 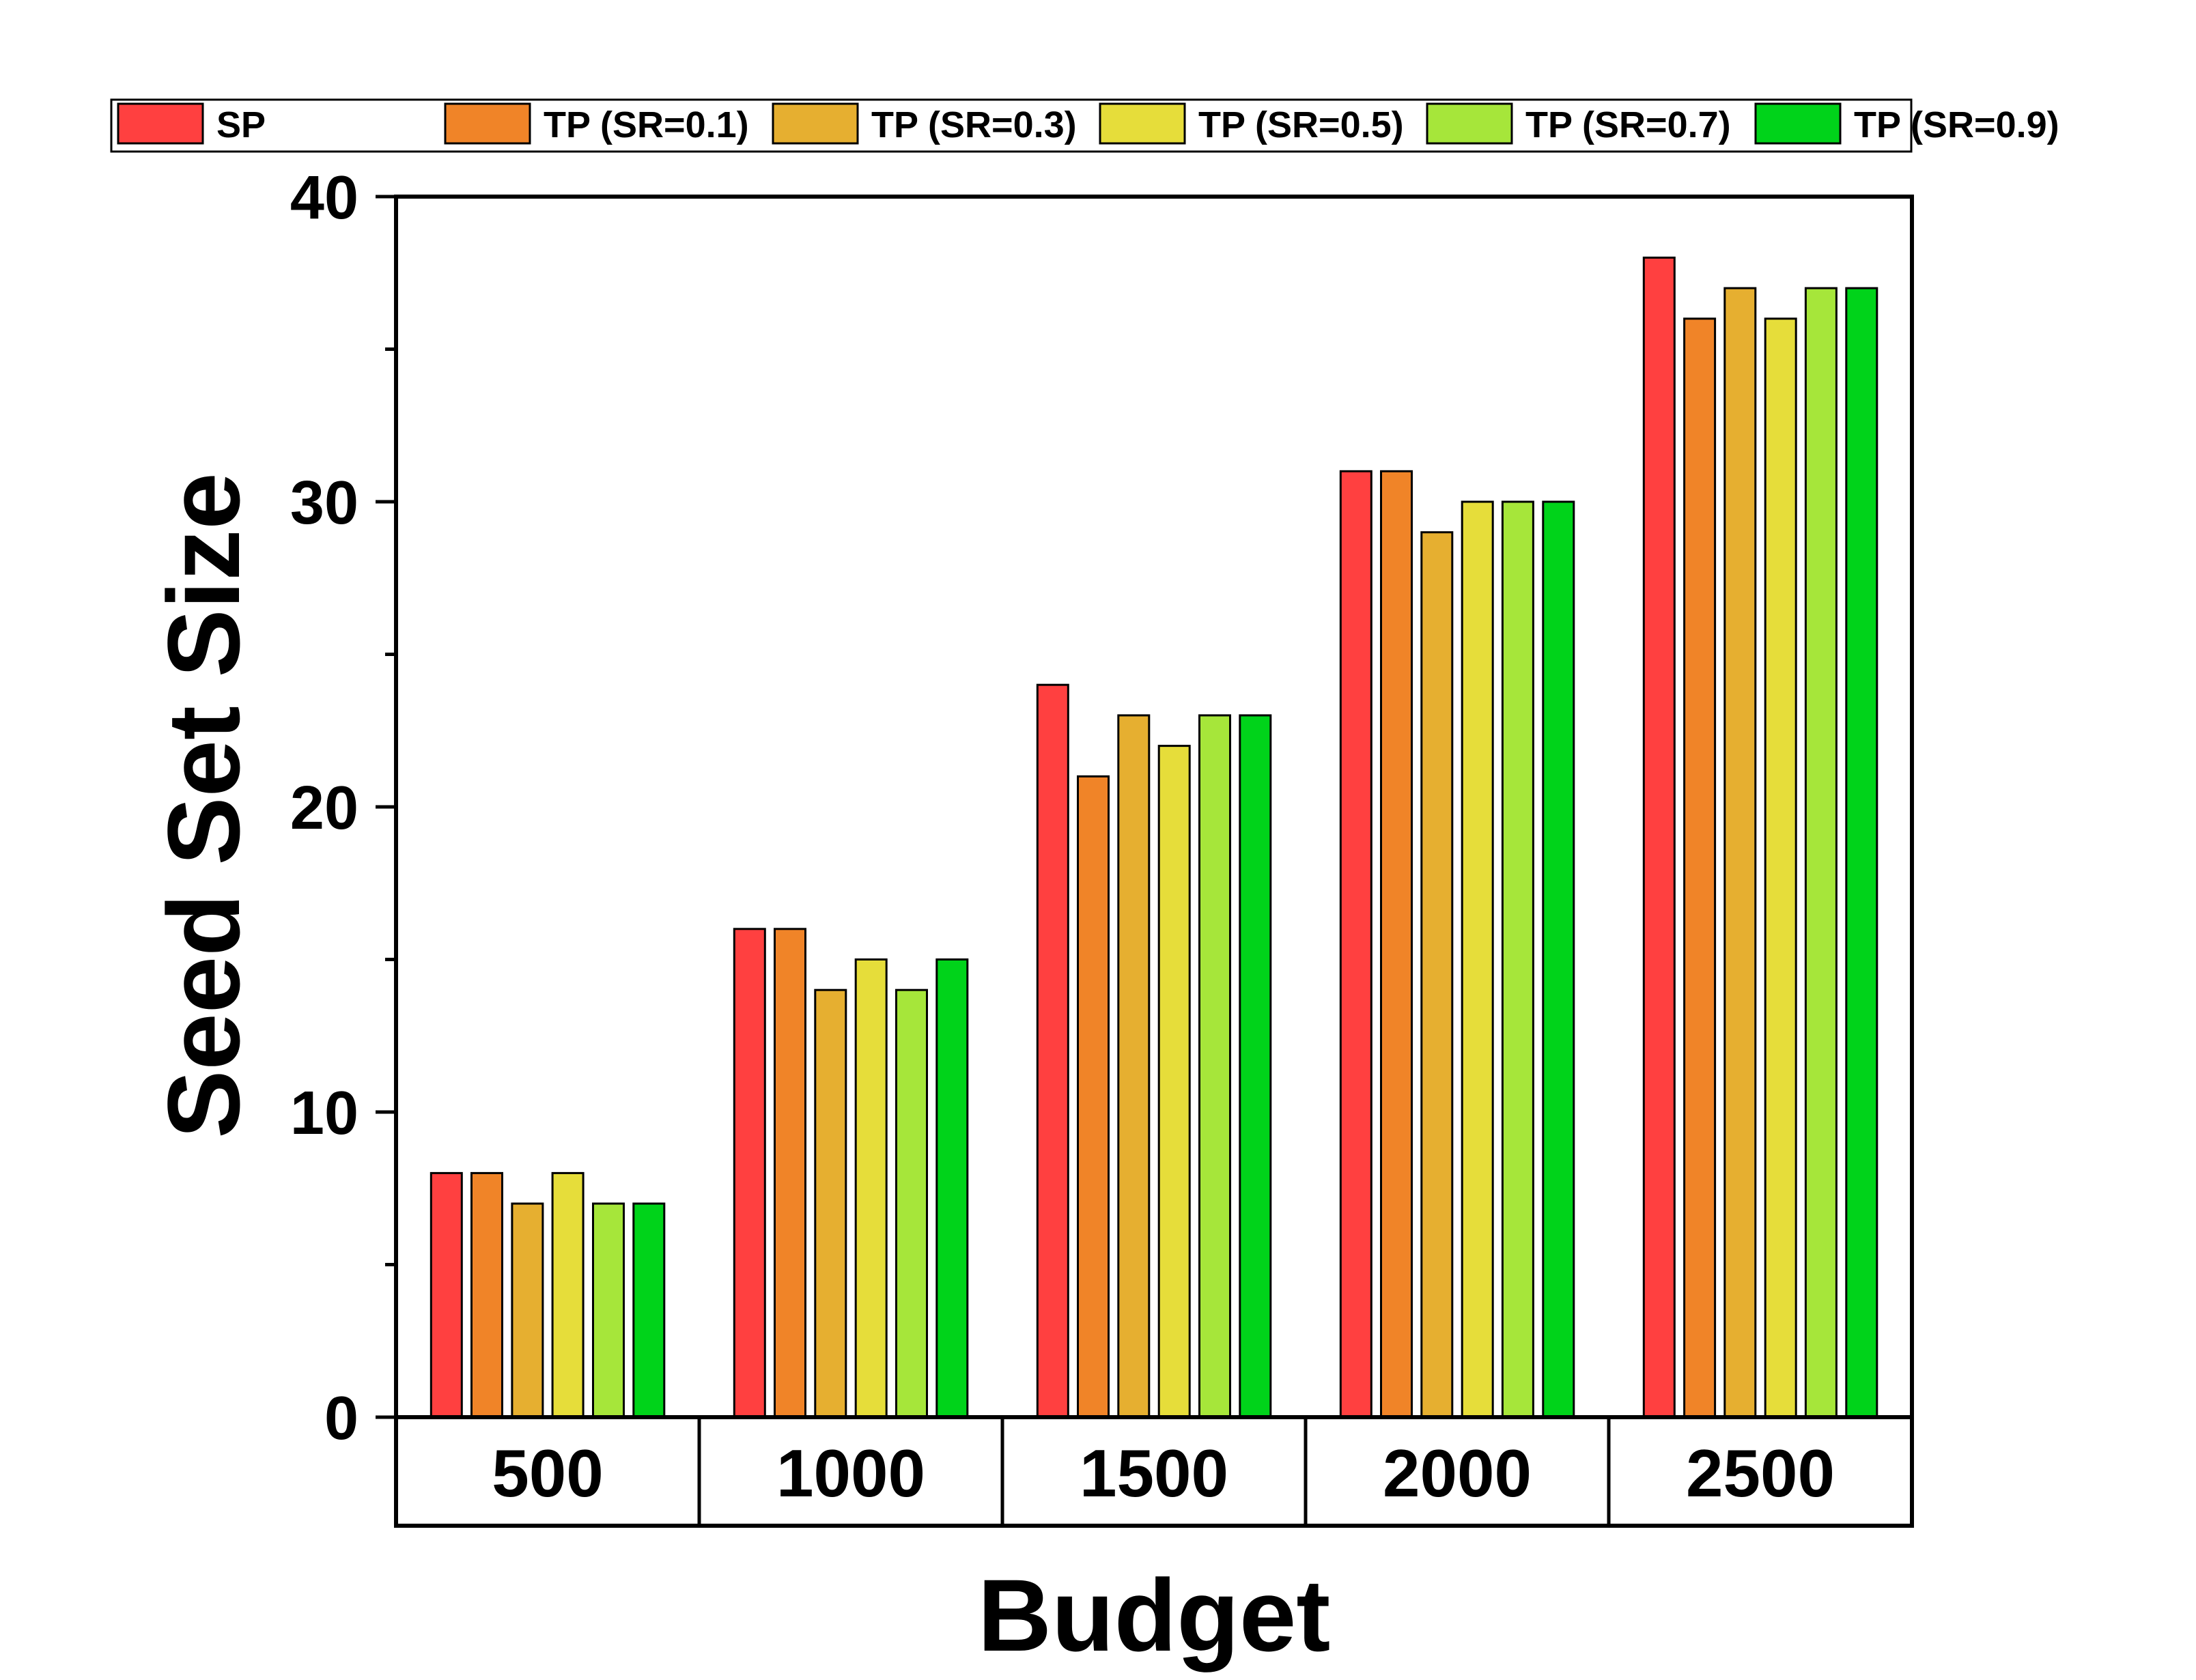 What do you see at coordinates (850, 1473) in the screenshot?
I see `x-tick-label: 1000` at bounding box center [850, 1473].